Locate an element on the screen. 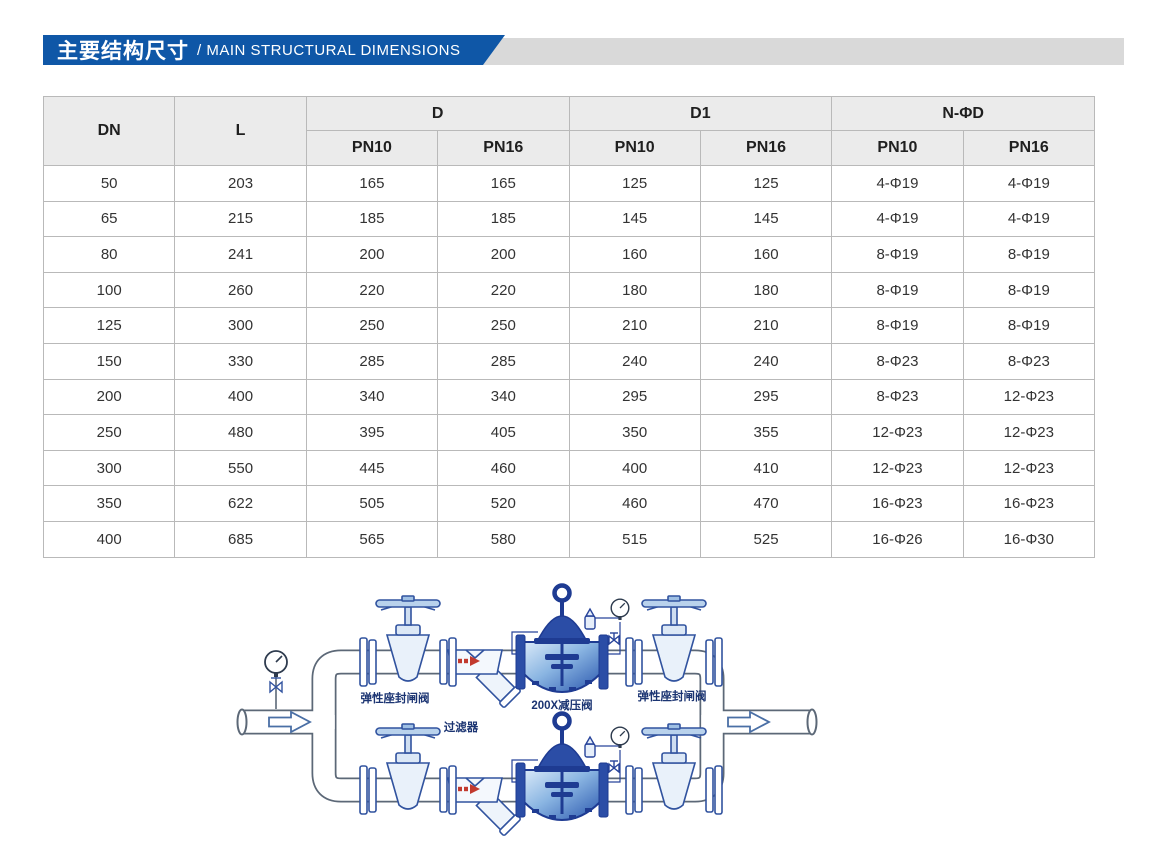 This screenshot has width=1151, height=860. col-header-d1-pn10: PN10 is located at coordinates (634, 148).